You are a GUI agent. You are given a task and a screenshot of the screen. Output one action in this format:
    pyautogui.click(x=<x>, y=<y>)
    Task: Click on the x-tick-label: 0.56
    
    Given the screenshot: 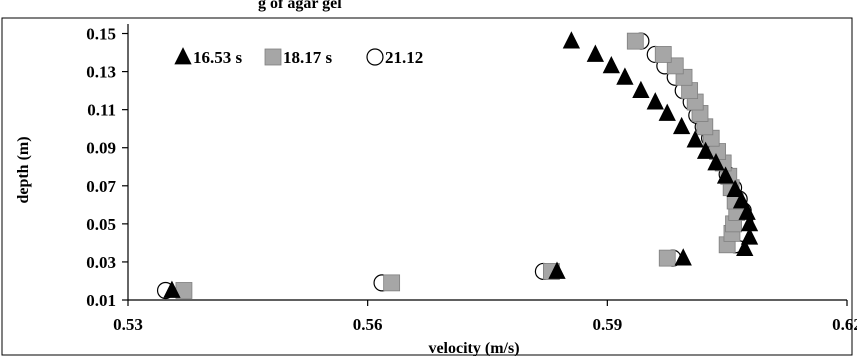 What is the action you would take?
    pyautogui.click(x=368, y=324)
    